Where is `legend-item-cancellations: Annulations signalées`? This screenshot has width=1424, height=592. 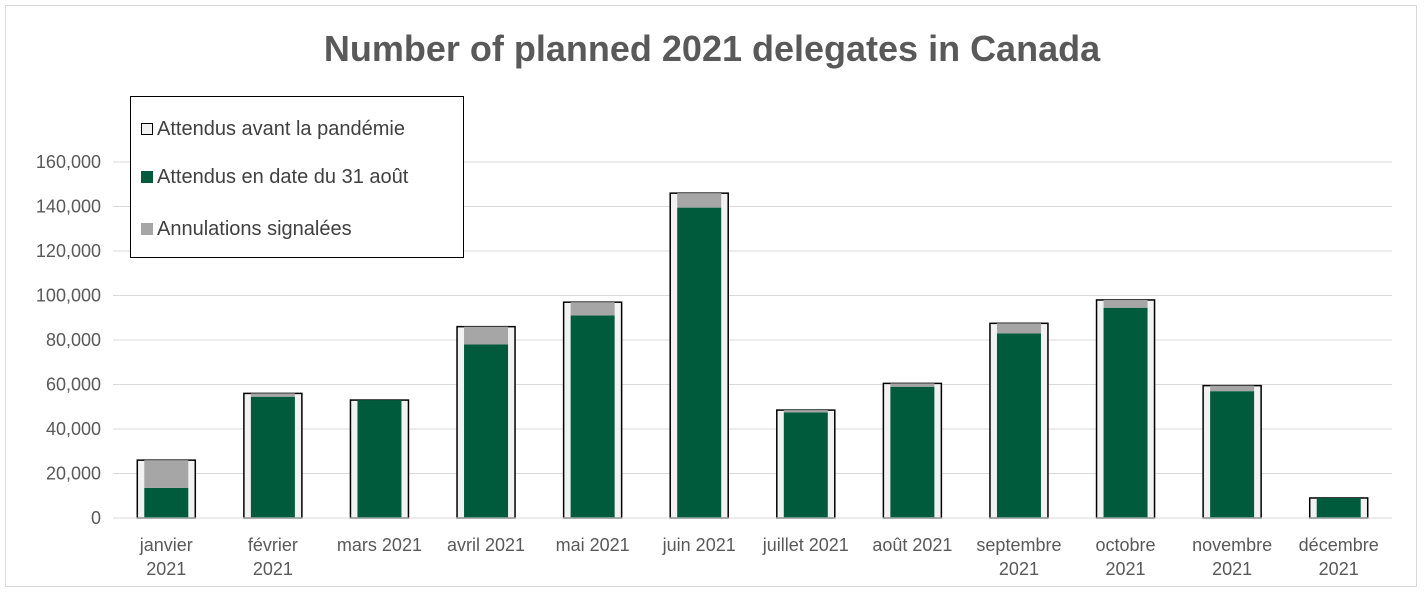
legend-item-cancellations: Annulations signalées is located at coordinates (246, 229).